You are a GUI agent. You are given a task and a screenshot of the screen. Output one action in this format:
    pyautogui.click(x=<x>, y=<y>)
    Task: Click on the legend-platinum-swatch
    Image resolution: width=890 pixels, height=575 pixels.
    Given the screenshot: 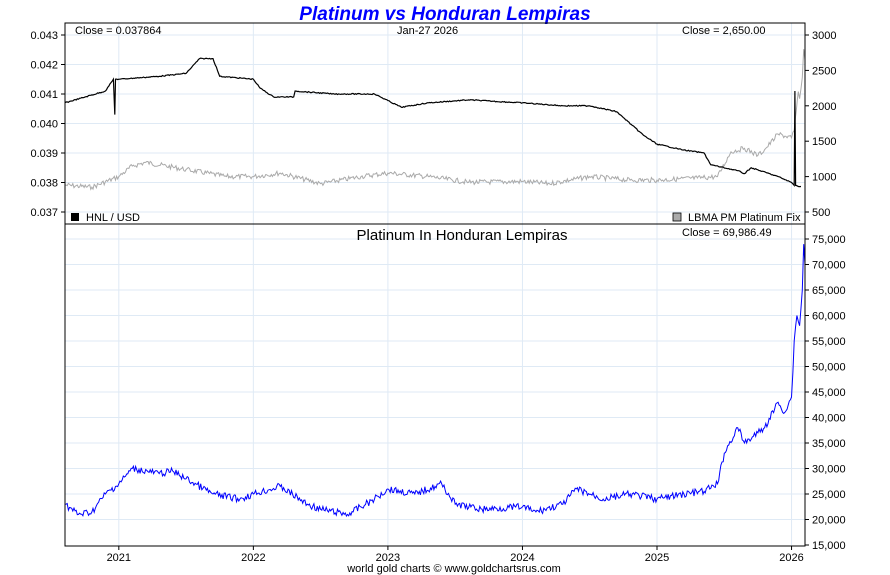 What is the action you would take?
    pyautogui.click(x=677, y=217)
    